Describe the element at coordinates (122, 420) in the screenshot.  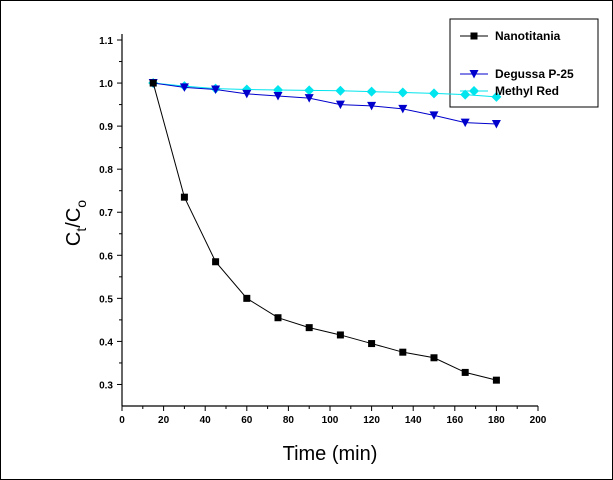
I see `x-tick-label: 0` at that location.